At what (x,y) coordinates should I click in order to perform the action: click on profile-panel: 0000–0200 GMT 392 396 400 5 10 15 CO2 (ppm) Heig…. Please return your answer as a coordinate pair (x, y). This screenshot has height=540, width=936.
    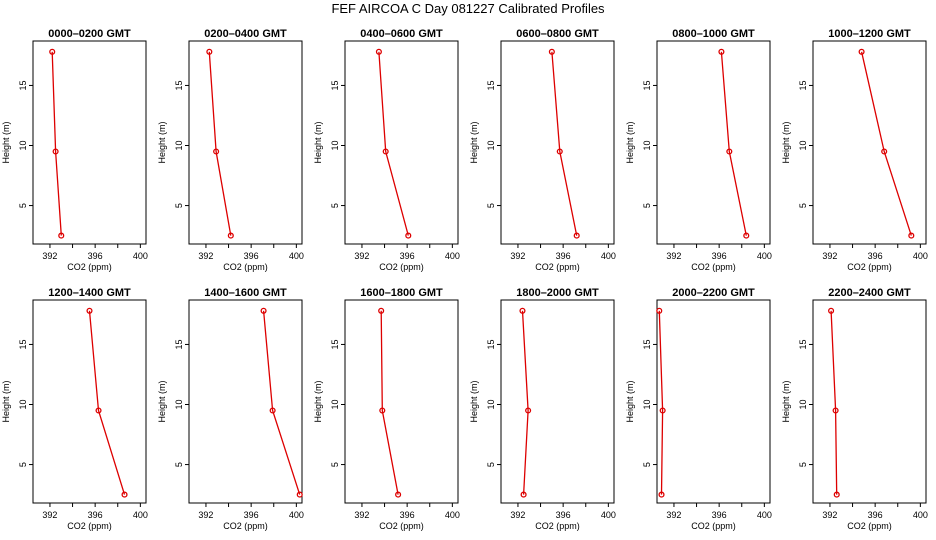
    Looking at the image, I should click on (74, 150).